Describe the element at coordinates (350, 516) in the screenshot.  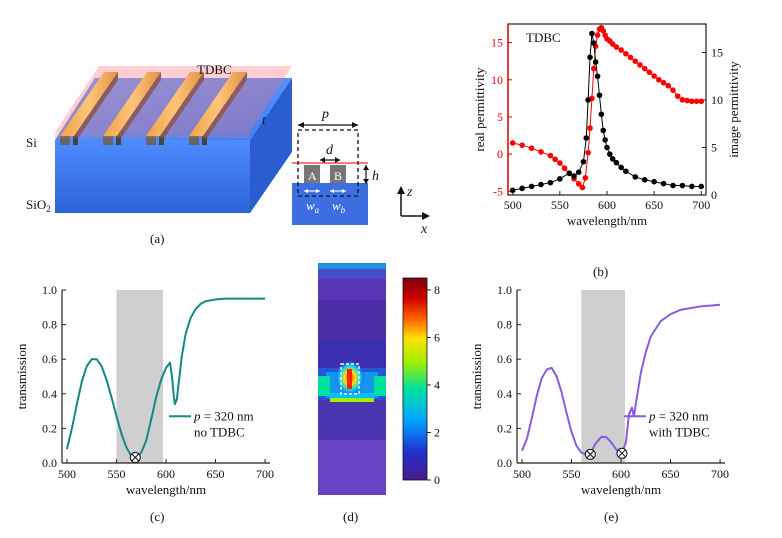
I see `caption-d: (d)` at that location.